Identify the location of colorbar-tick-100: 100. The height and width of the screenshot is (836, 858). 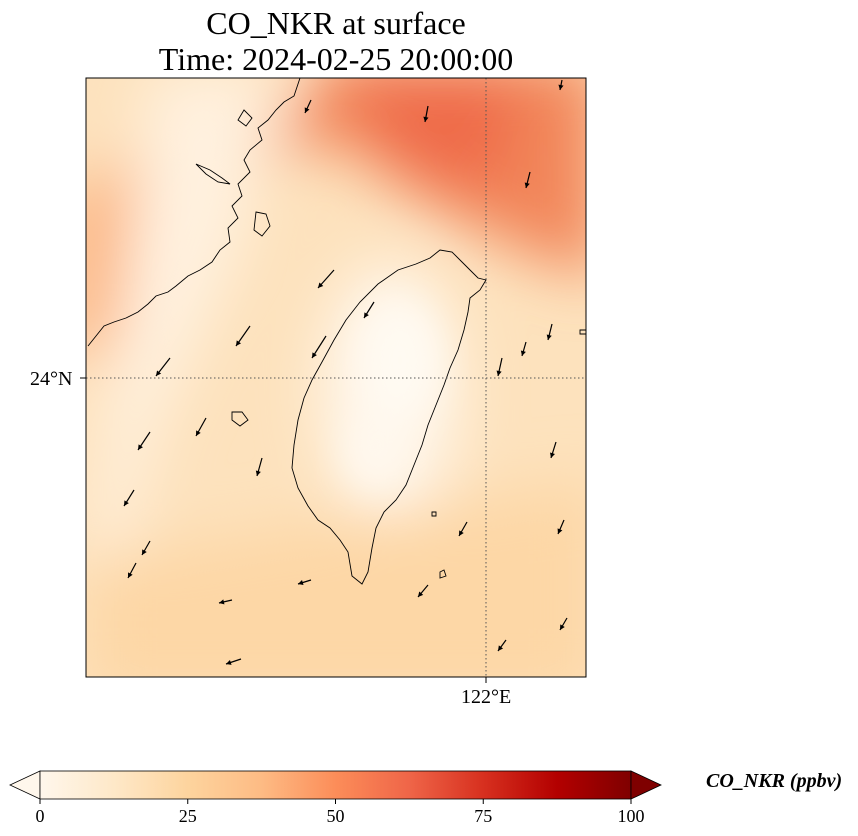
(631, 816).